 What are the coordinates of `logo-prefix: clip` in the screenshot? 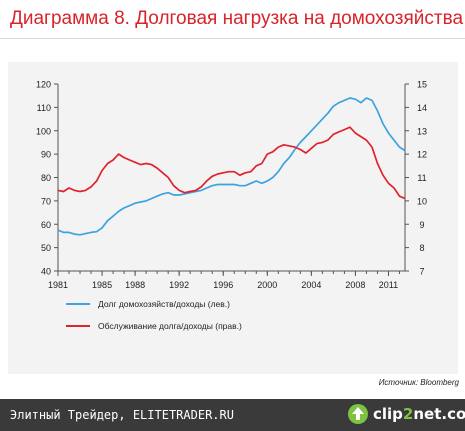 It's located at (388, 414).